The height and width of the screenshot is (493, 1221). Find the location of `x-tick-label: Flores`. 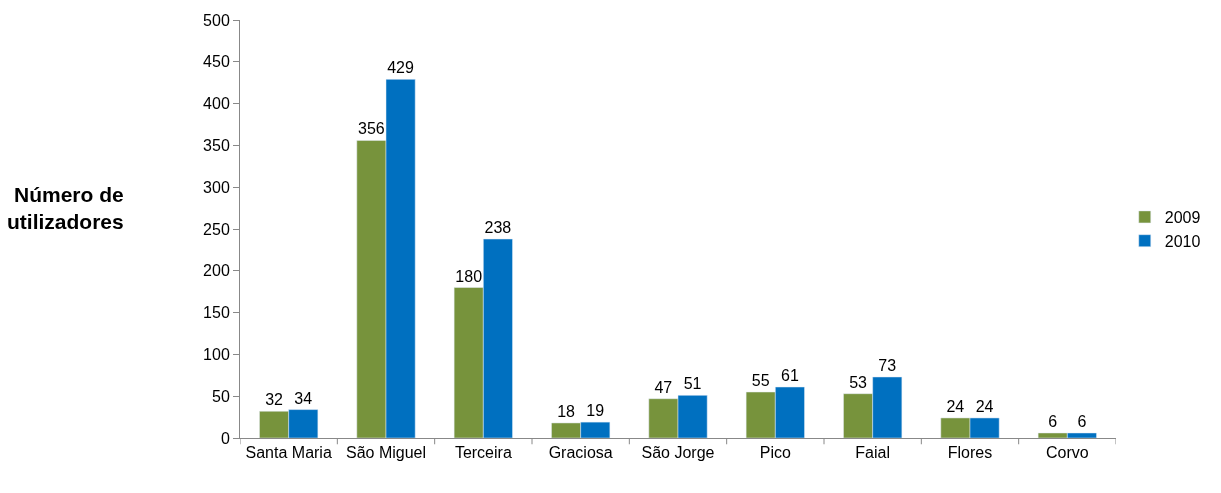

x-tick-label: Flores is located at coordinates (970, 453).